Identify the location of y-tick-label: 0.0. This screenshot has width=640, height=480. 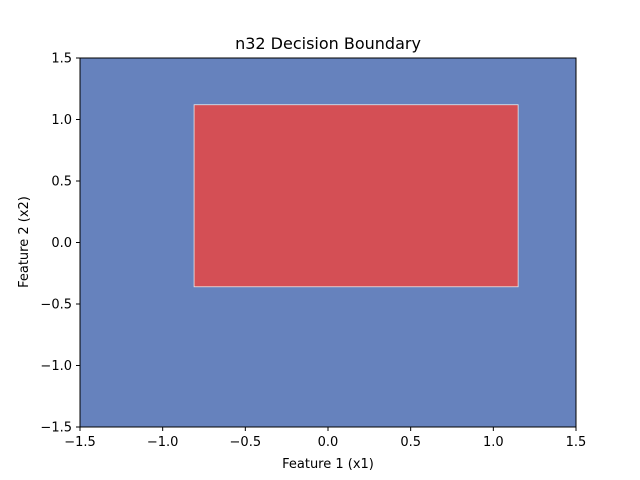
(61, 243).